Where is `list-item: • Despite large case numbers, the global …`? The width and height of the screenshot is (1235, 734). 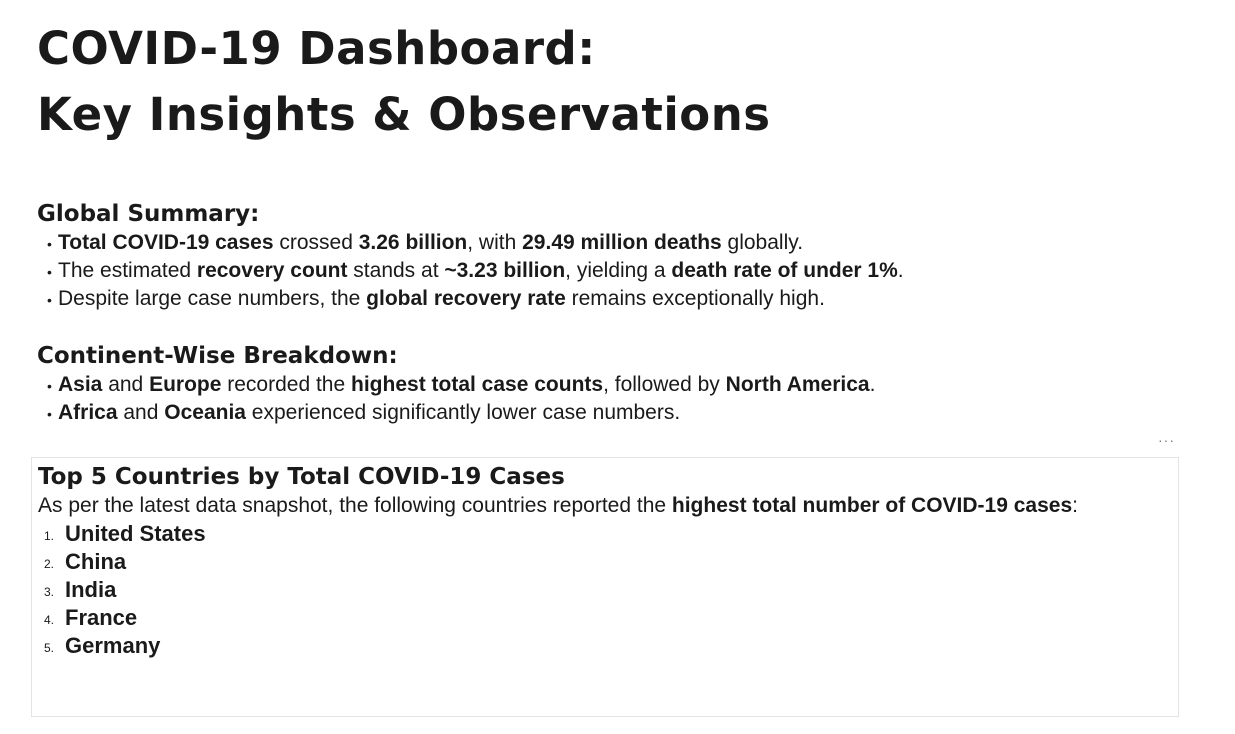 list-item: • Despite large case numbers, the global … is located at coordinates (470, 299).